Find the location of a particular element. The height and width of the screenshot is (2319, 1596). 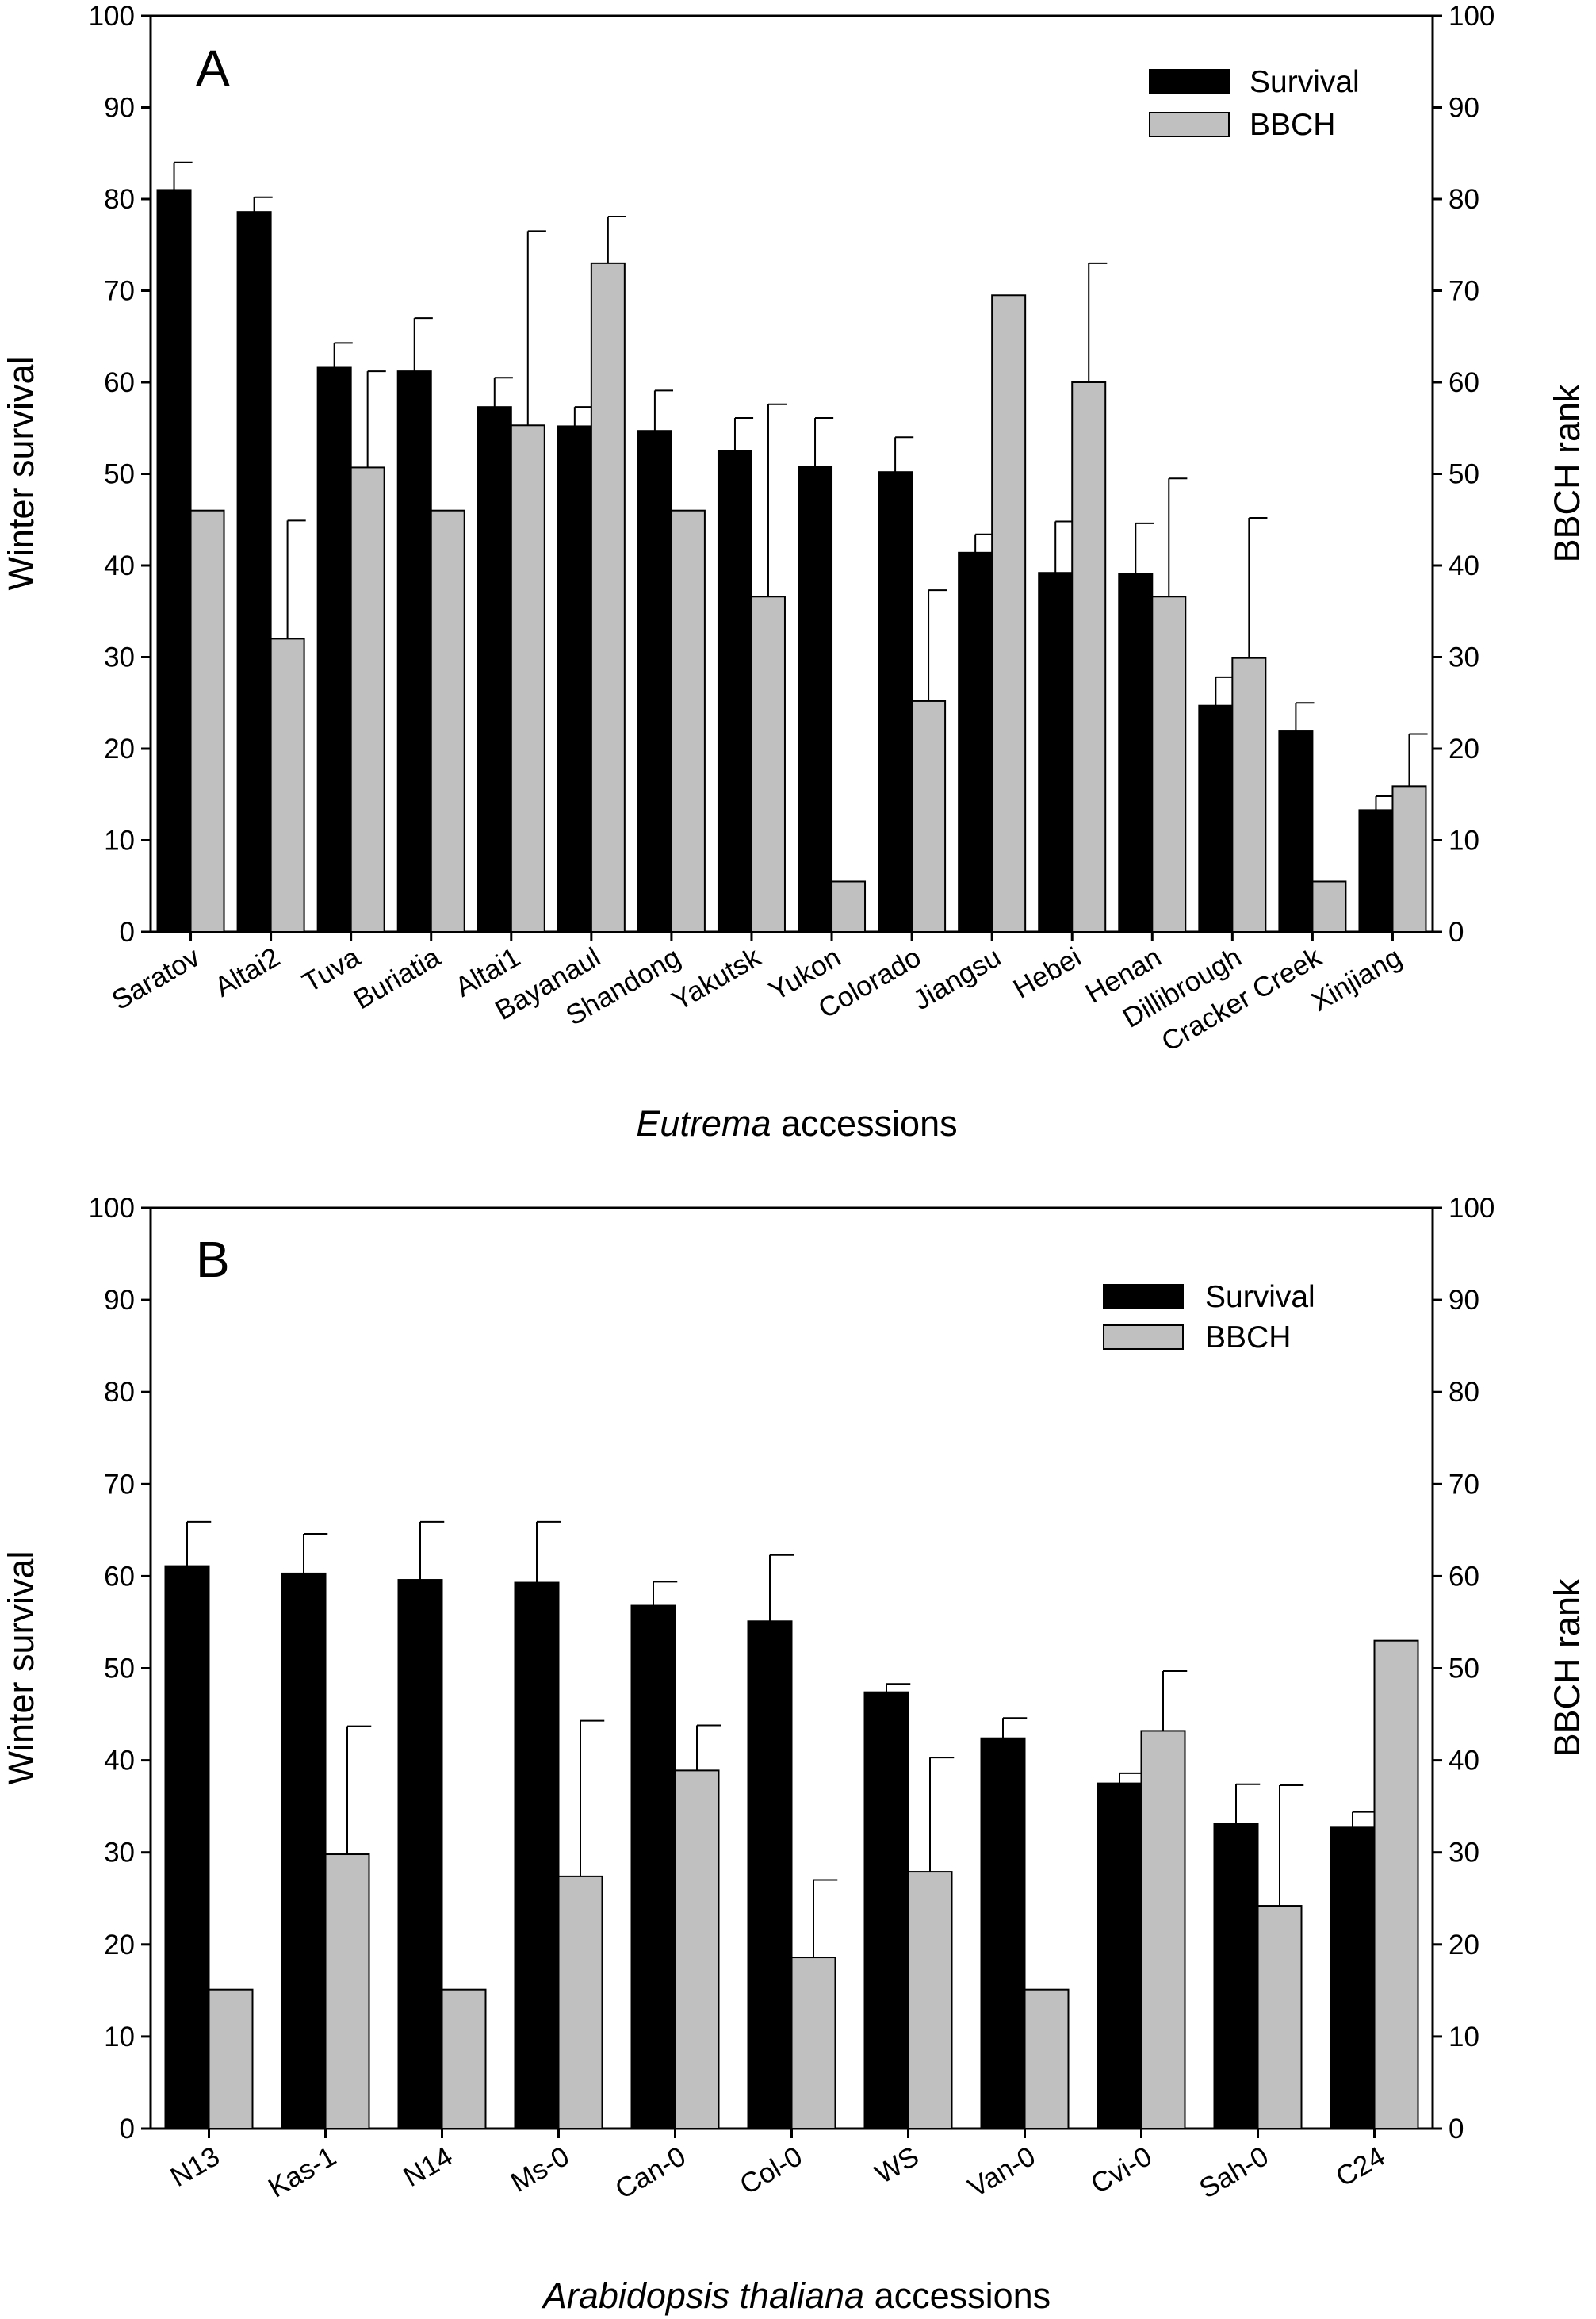

bar-survival-n13 is located at coordinates (187, 1847).